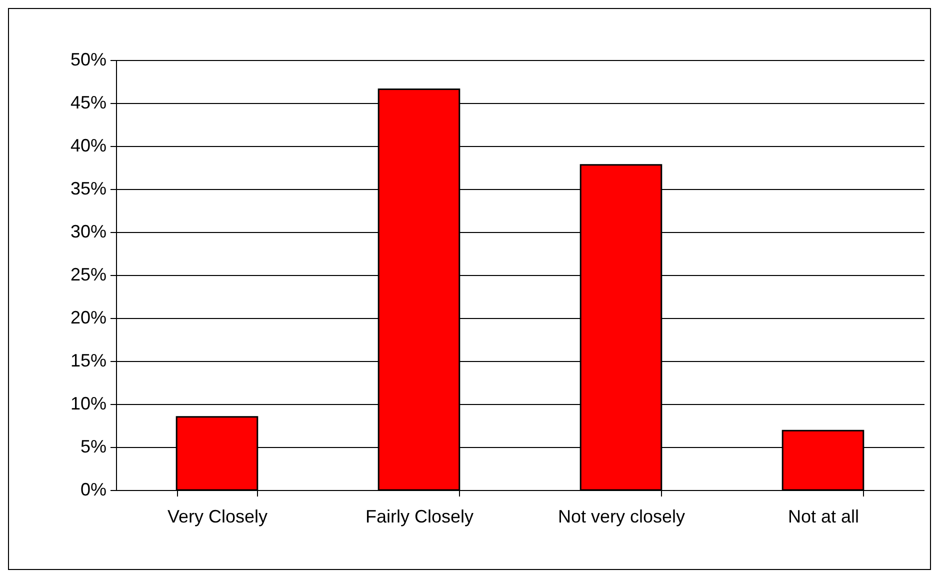  Describe the element at coordinates (88, 232) in the screenshot. I see `y-tick-label: 30%` at that location.